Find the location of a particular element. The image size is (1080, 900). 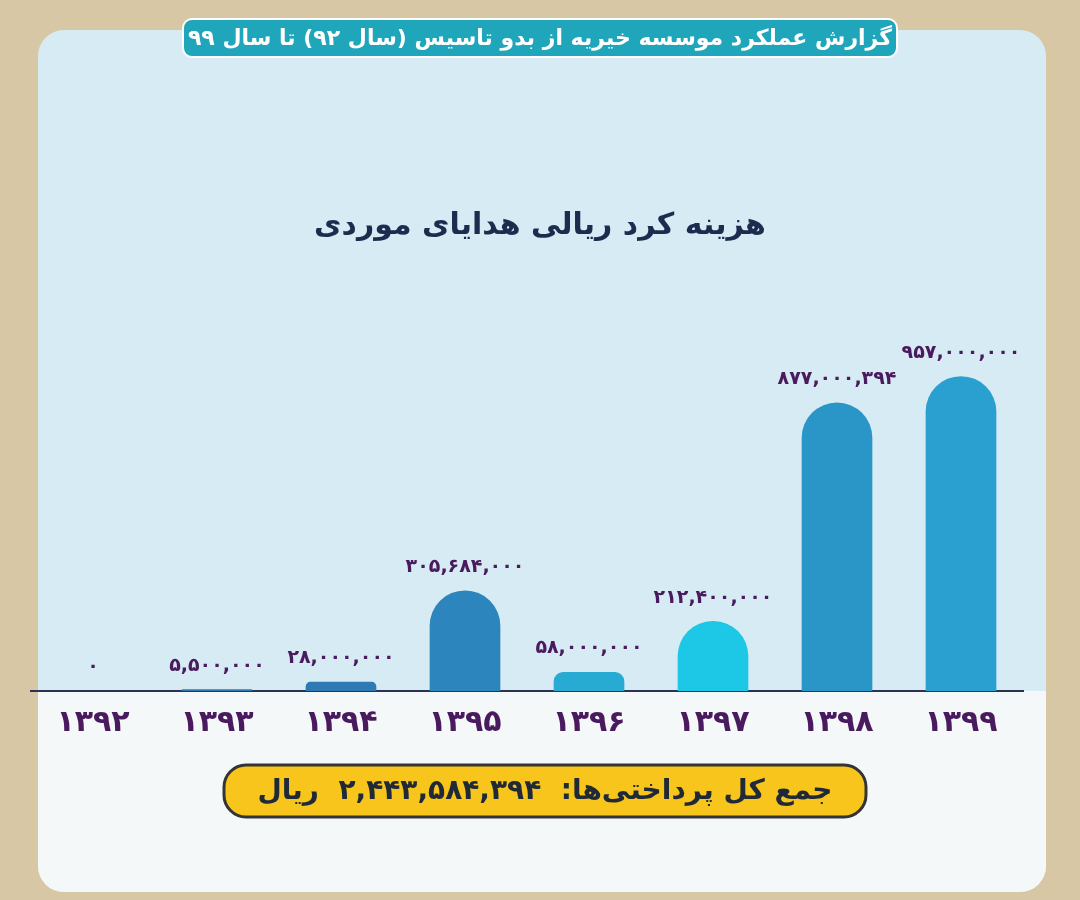

data-label: ۸۷۷,۰۰۰,۳۹۴ is located at coordinates (837, 376).